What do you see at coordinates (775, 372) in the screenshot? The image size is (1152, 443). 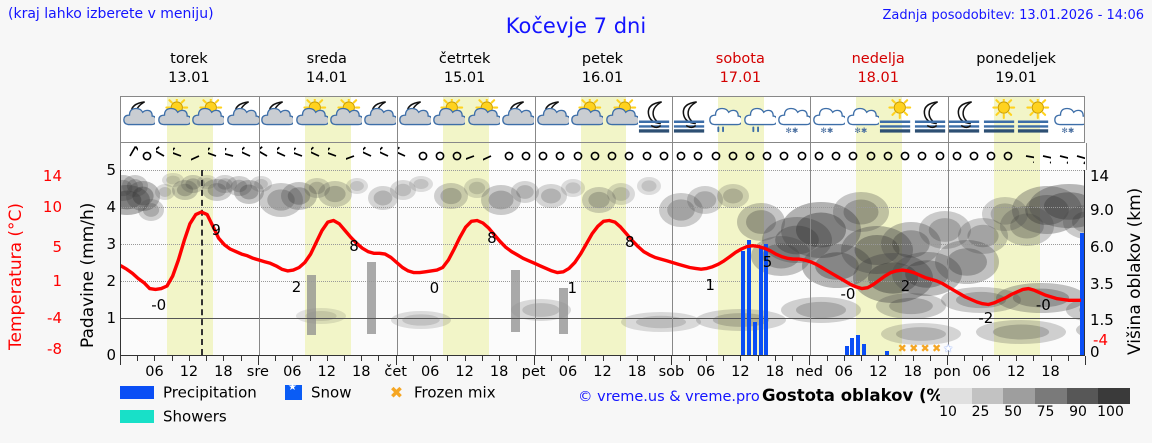 I see `x-axis-label: 18` at bounding box center [775, 372].